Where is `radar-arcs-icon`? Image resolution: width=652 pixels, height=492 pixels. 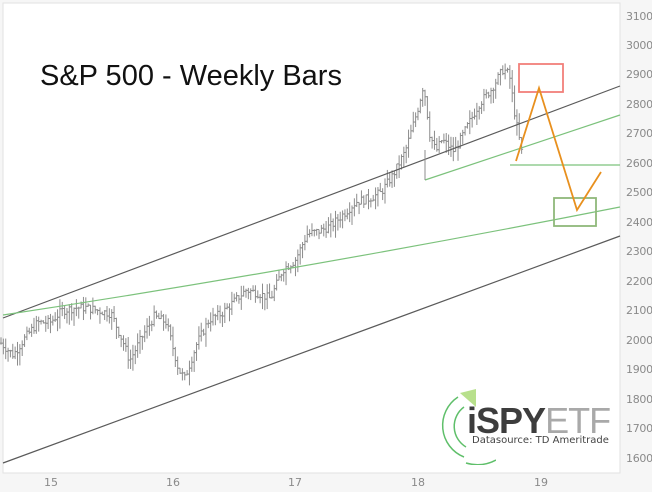
radar-arcs-icon is located at coordinates (468, 427).